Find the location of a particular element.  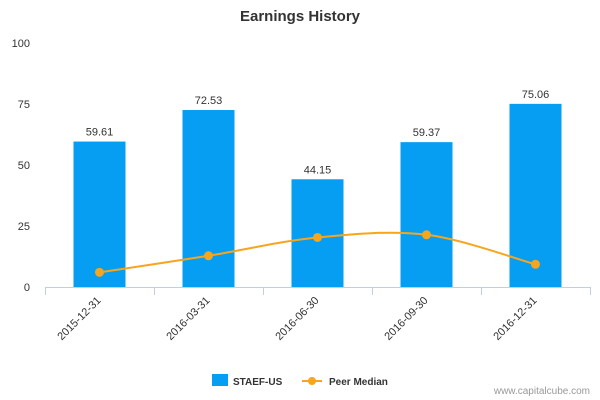

x-tick-label: 2016-06-30 is located at coordinates (297, 319).